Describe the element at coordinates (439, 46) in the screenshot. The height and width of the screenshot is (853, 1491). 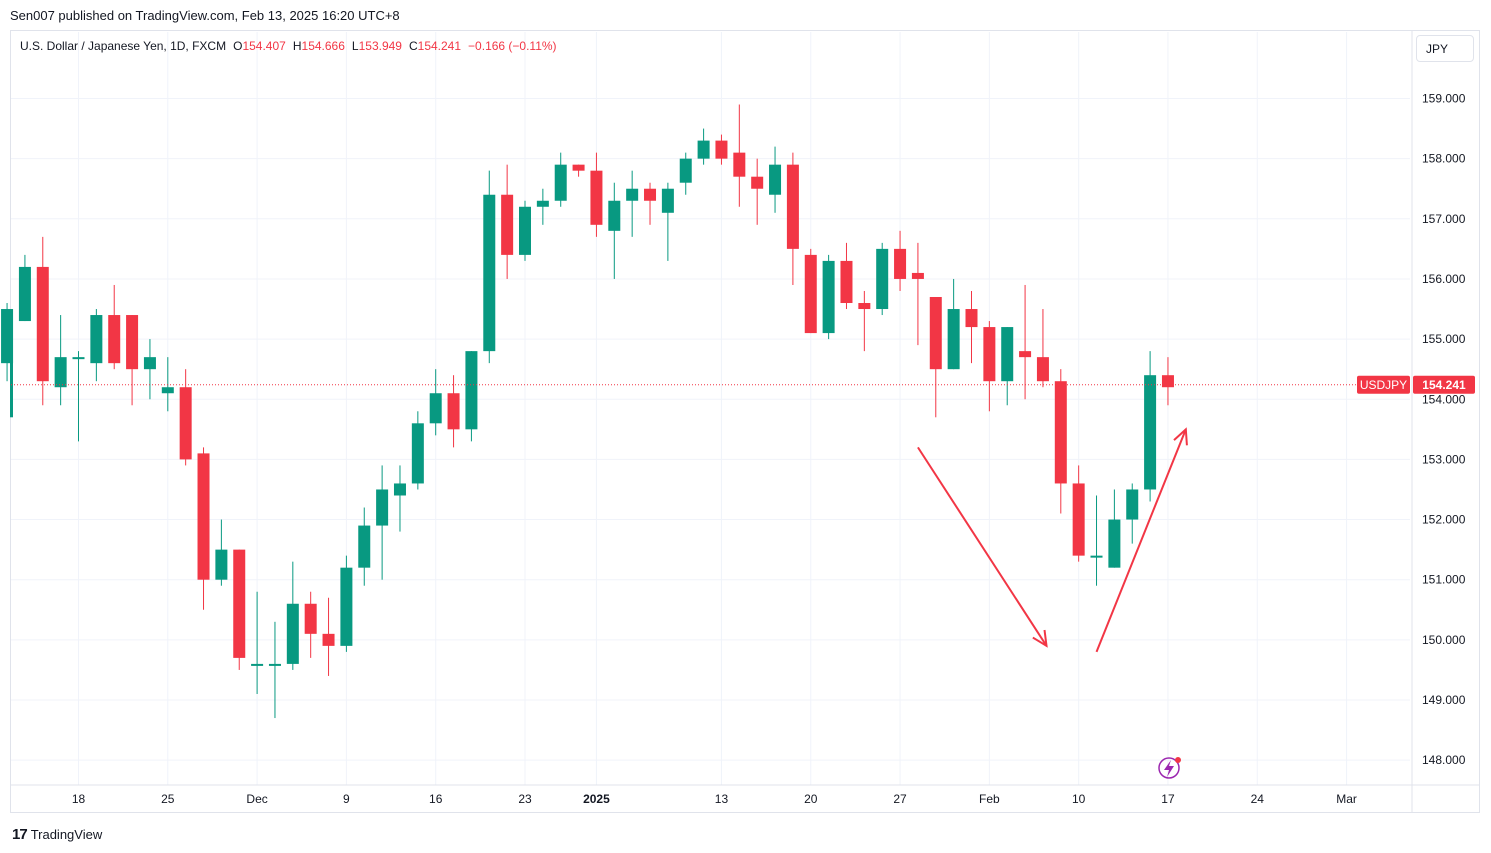
I see `legend-close-value: 154.241` at that location.